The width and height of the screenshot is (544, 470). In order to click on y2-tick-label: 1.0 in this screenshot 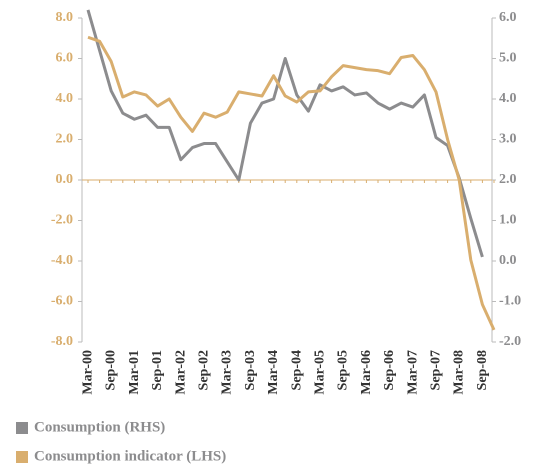, I will do `click(508, 220)`.